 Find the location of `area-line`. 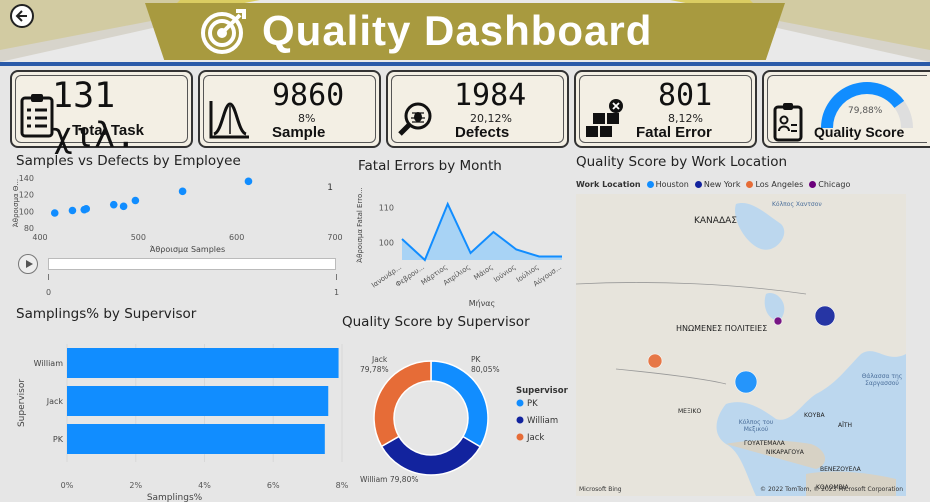

area-line is located at coordinates (481, 231).